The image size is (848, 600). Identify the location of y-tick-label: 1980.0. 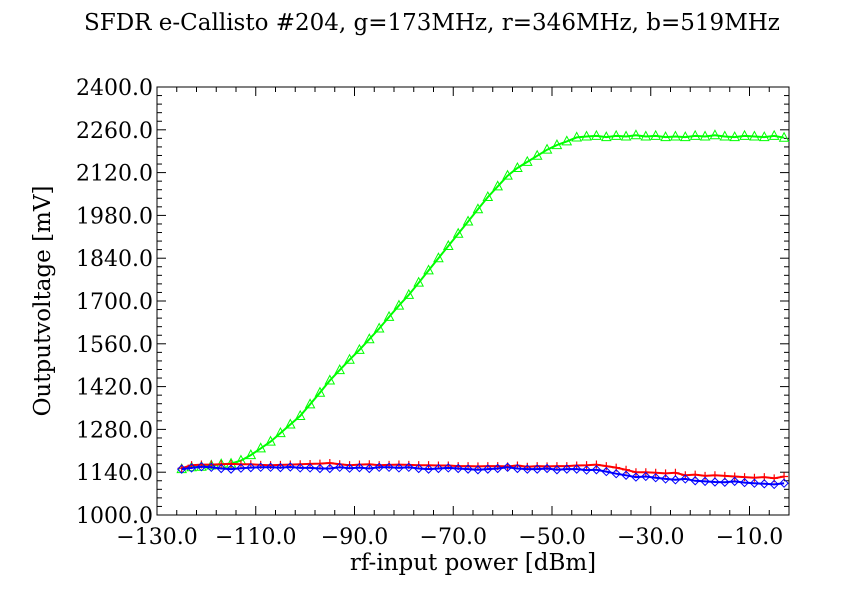
(114, 216).